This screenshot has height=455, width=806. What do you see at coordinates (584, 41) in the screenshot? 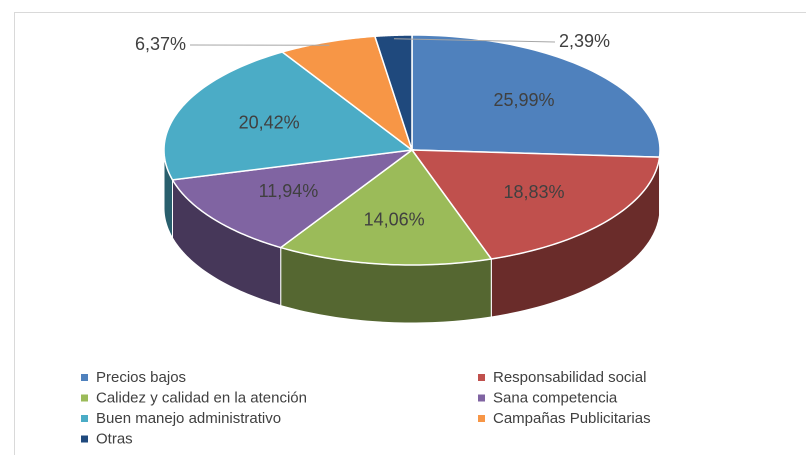
I see `data-label: 2,39%` at bounding box center [584, 41].